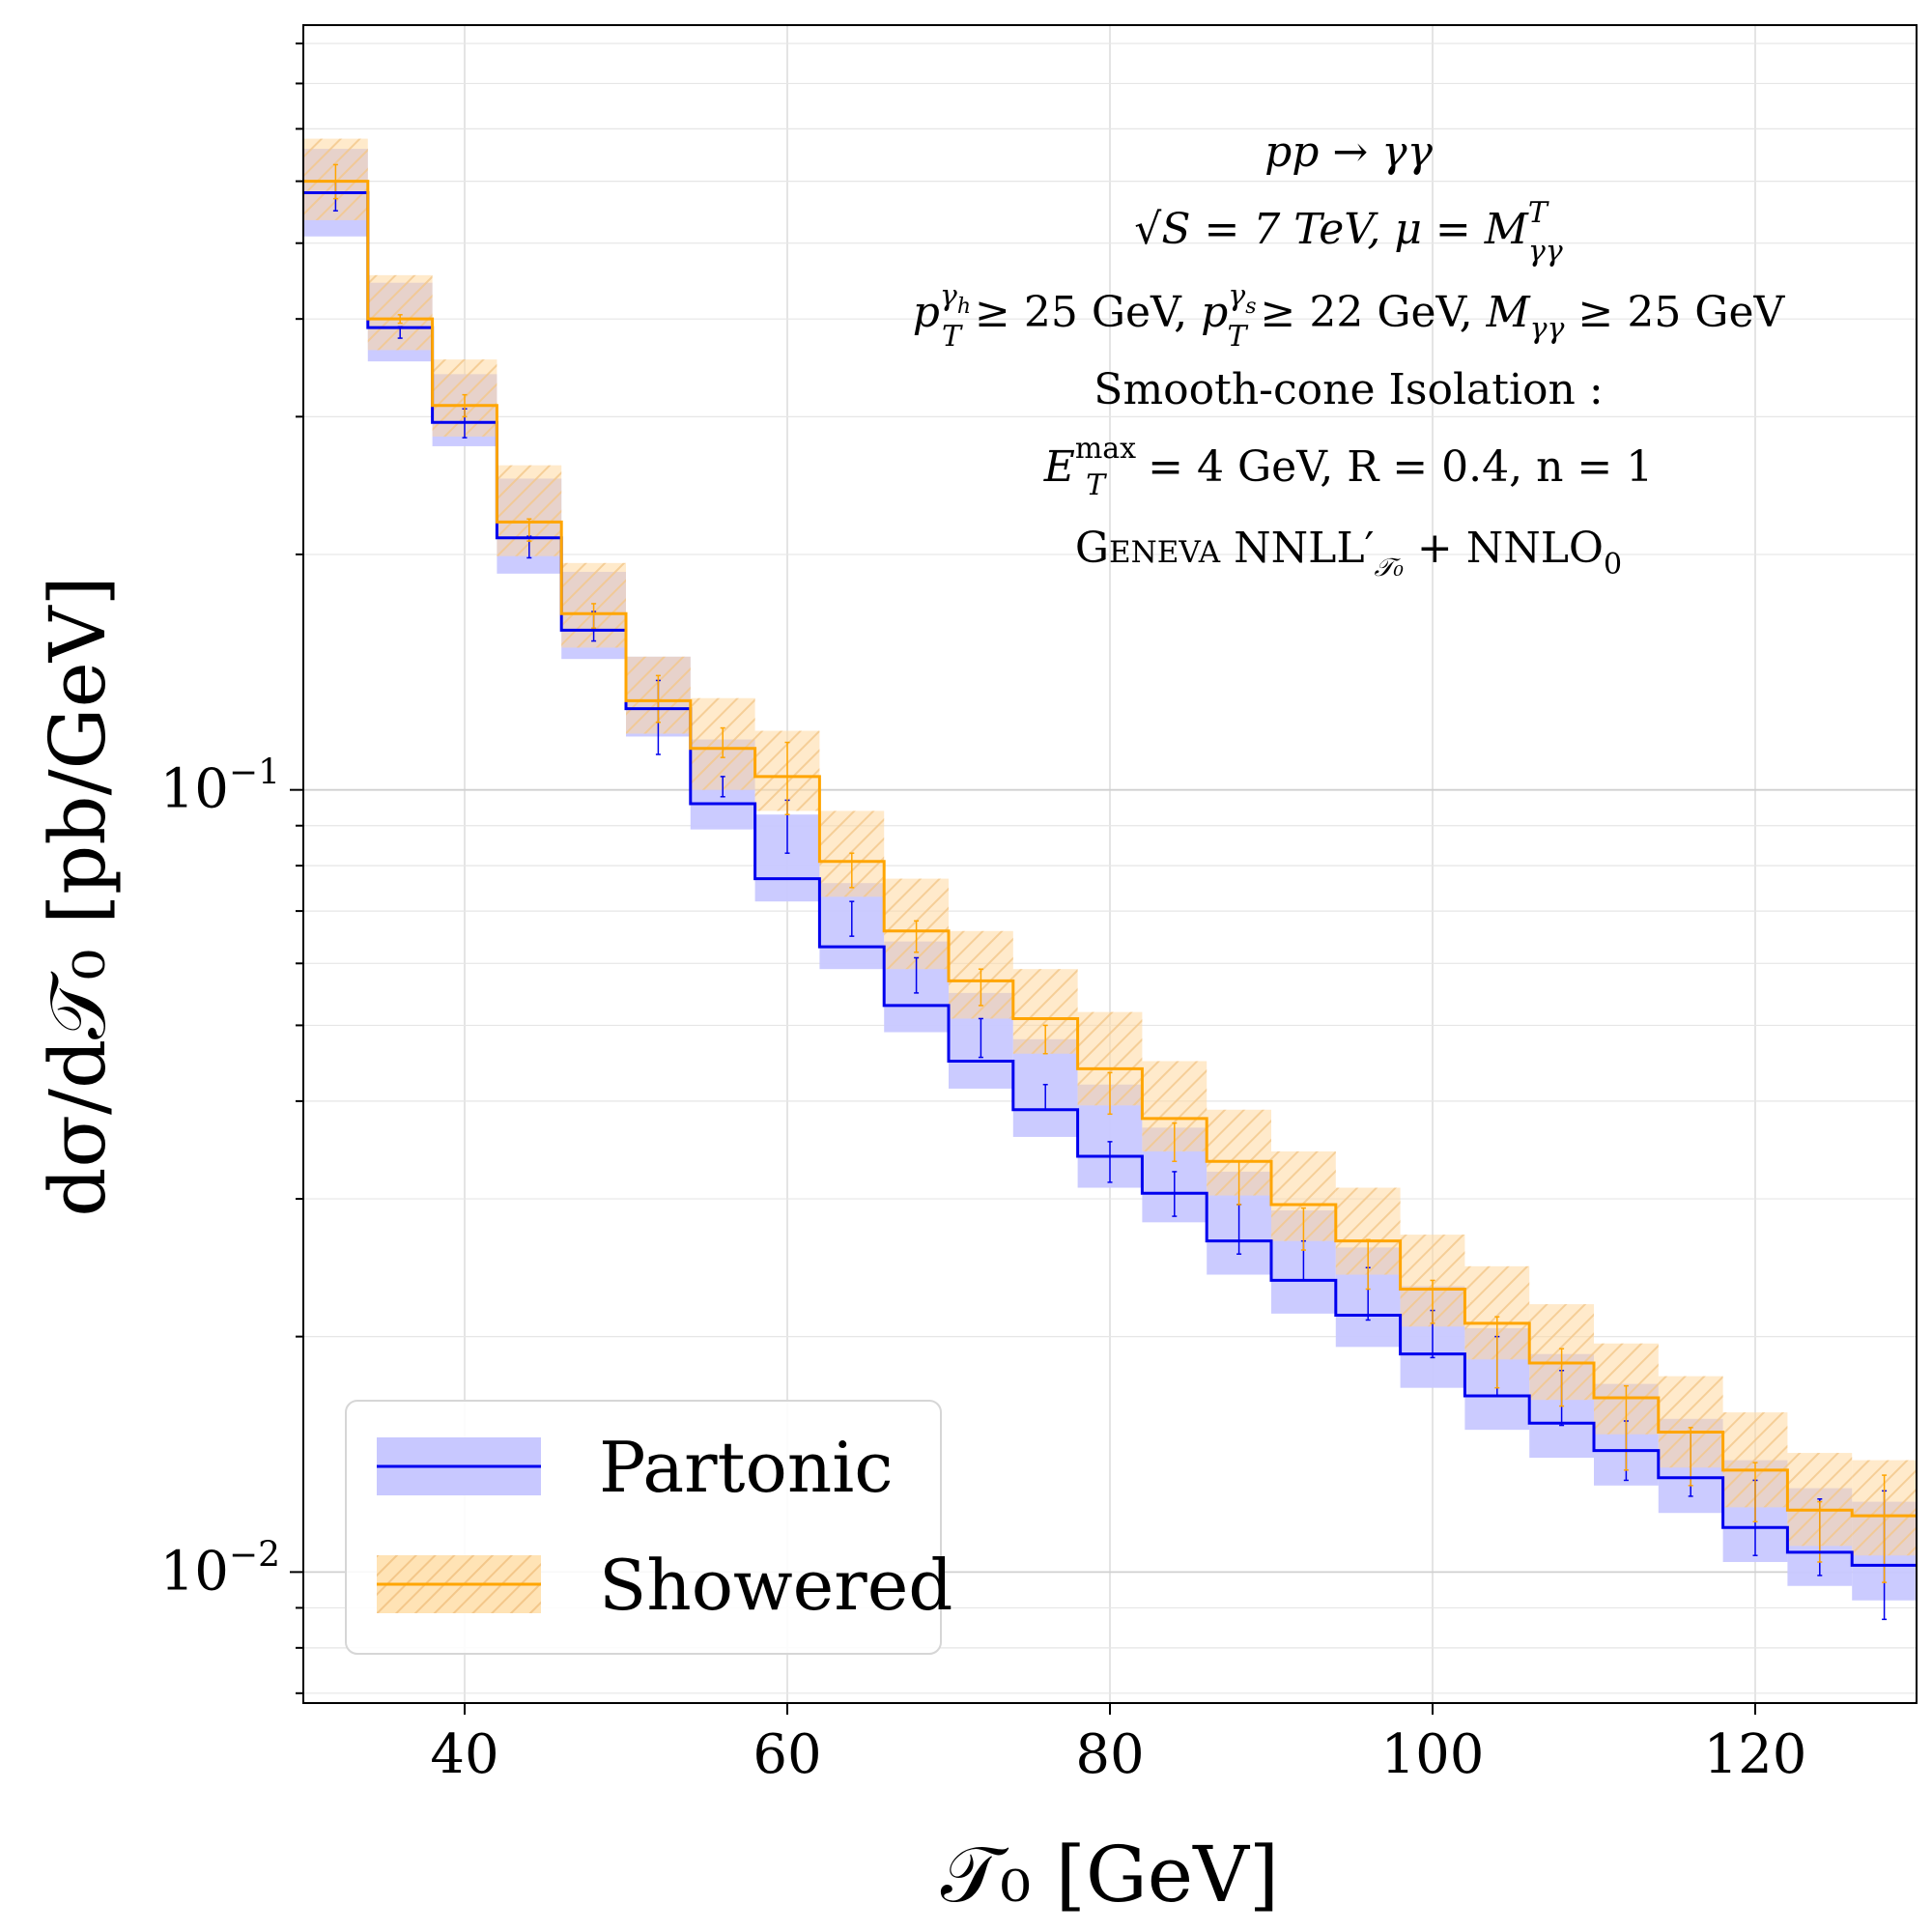  I want to click on cut-p2-sup: γ, so click(1236, 296).